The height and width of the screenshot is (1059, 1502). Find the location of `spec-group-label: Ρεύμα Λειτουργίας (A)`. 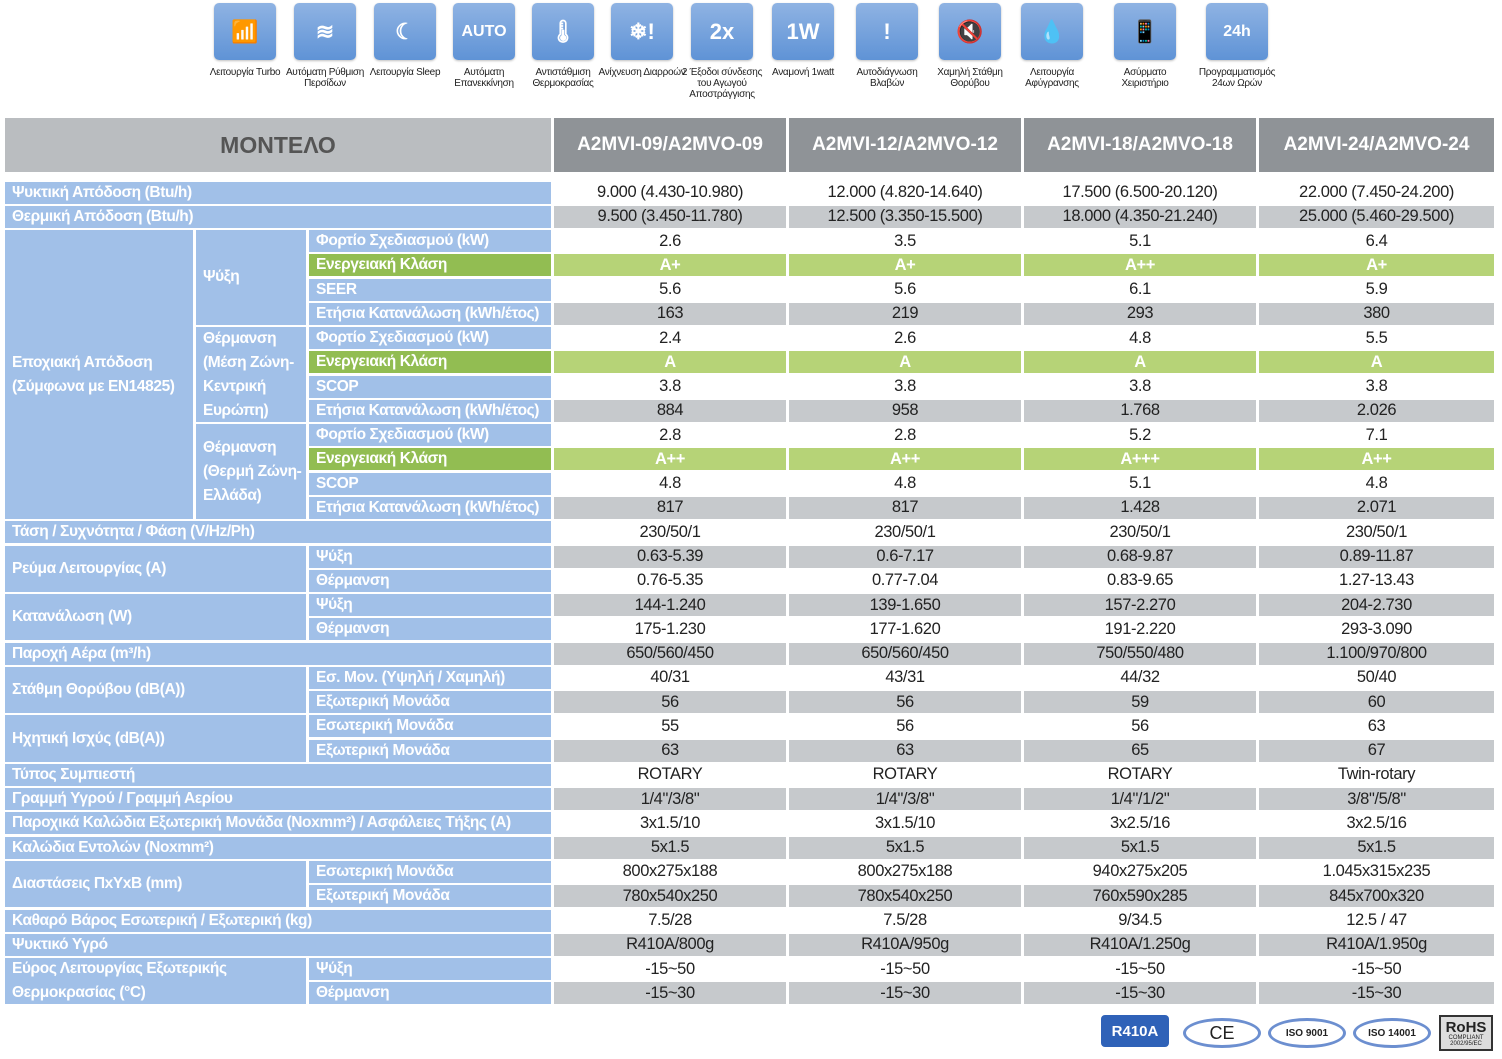

spec-group-label: Ρεύμα Λειτουργίας (A) is located at coordinates (155, 568).